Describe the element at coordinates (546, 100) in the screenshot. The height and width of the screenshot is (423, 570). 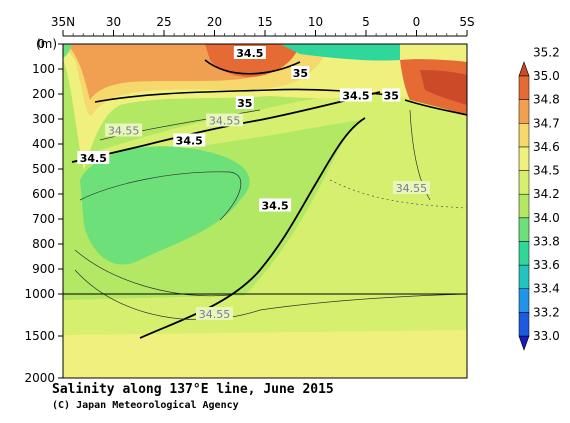
I see `colorbar-label: 34.8` at that location.